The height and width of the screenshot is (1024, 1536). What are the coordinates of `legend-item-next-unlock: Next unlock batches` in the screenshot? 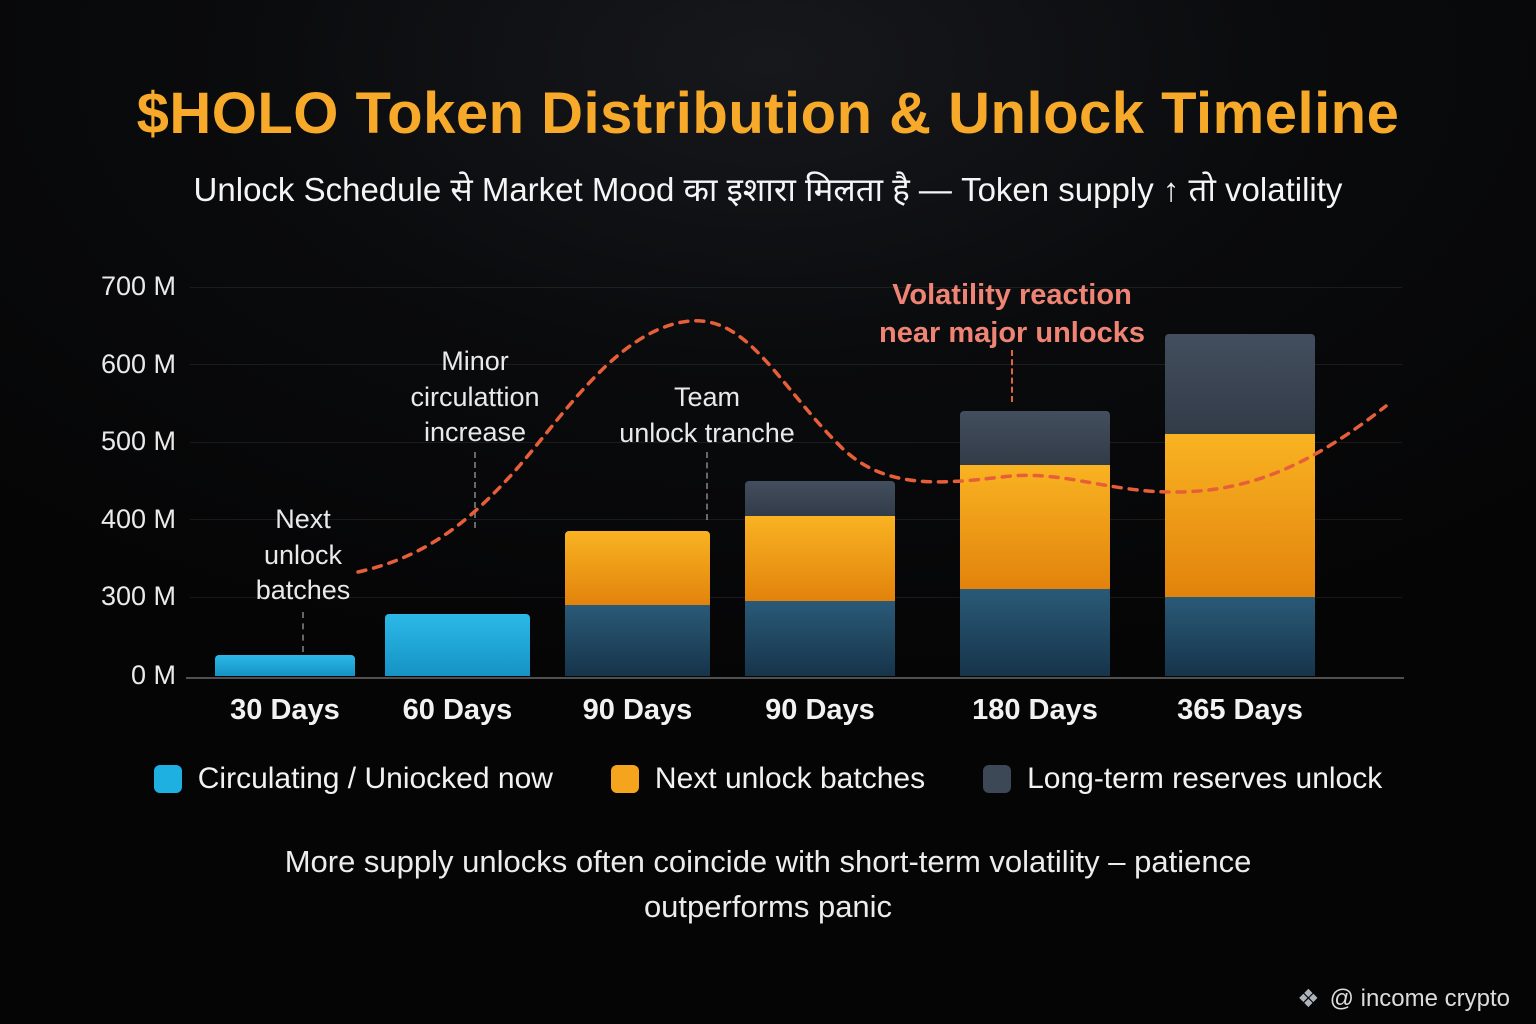 It's located at (768, 779).